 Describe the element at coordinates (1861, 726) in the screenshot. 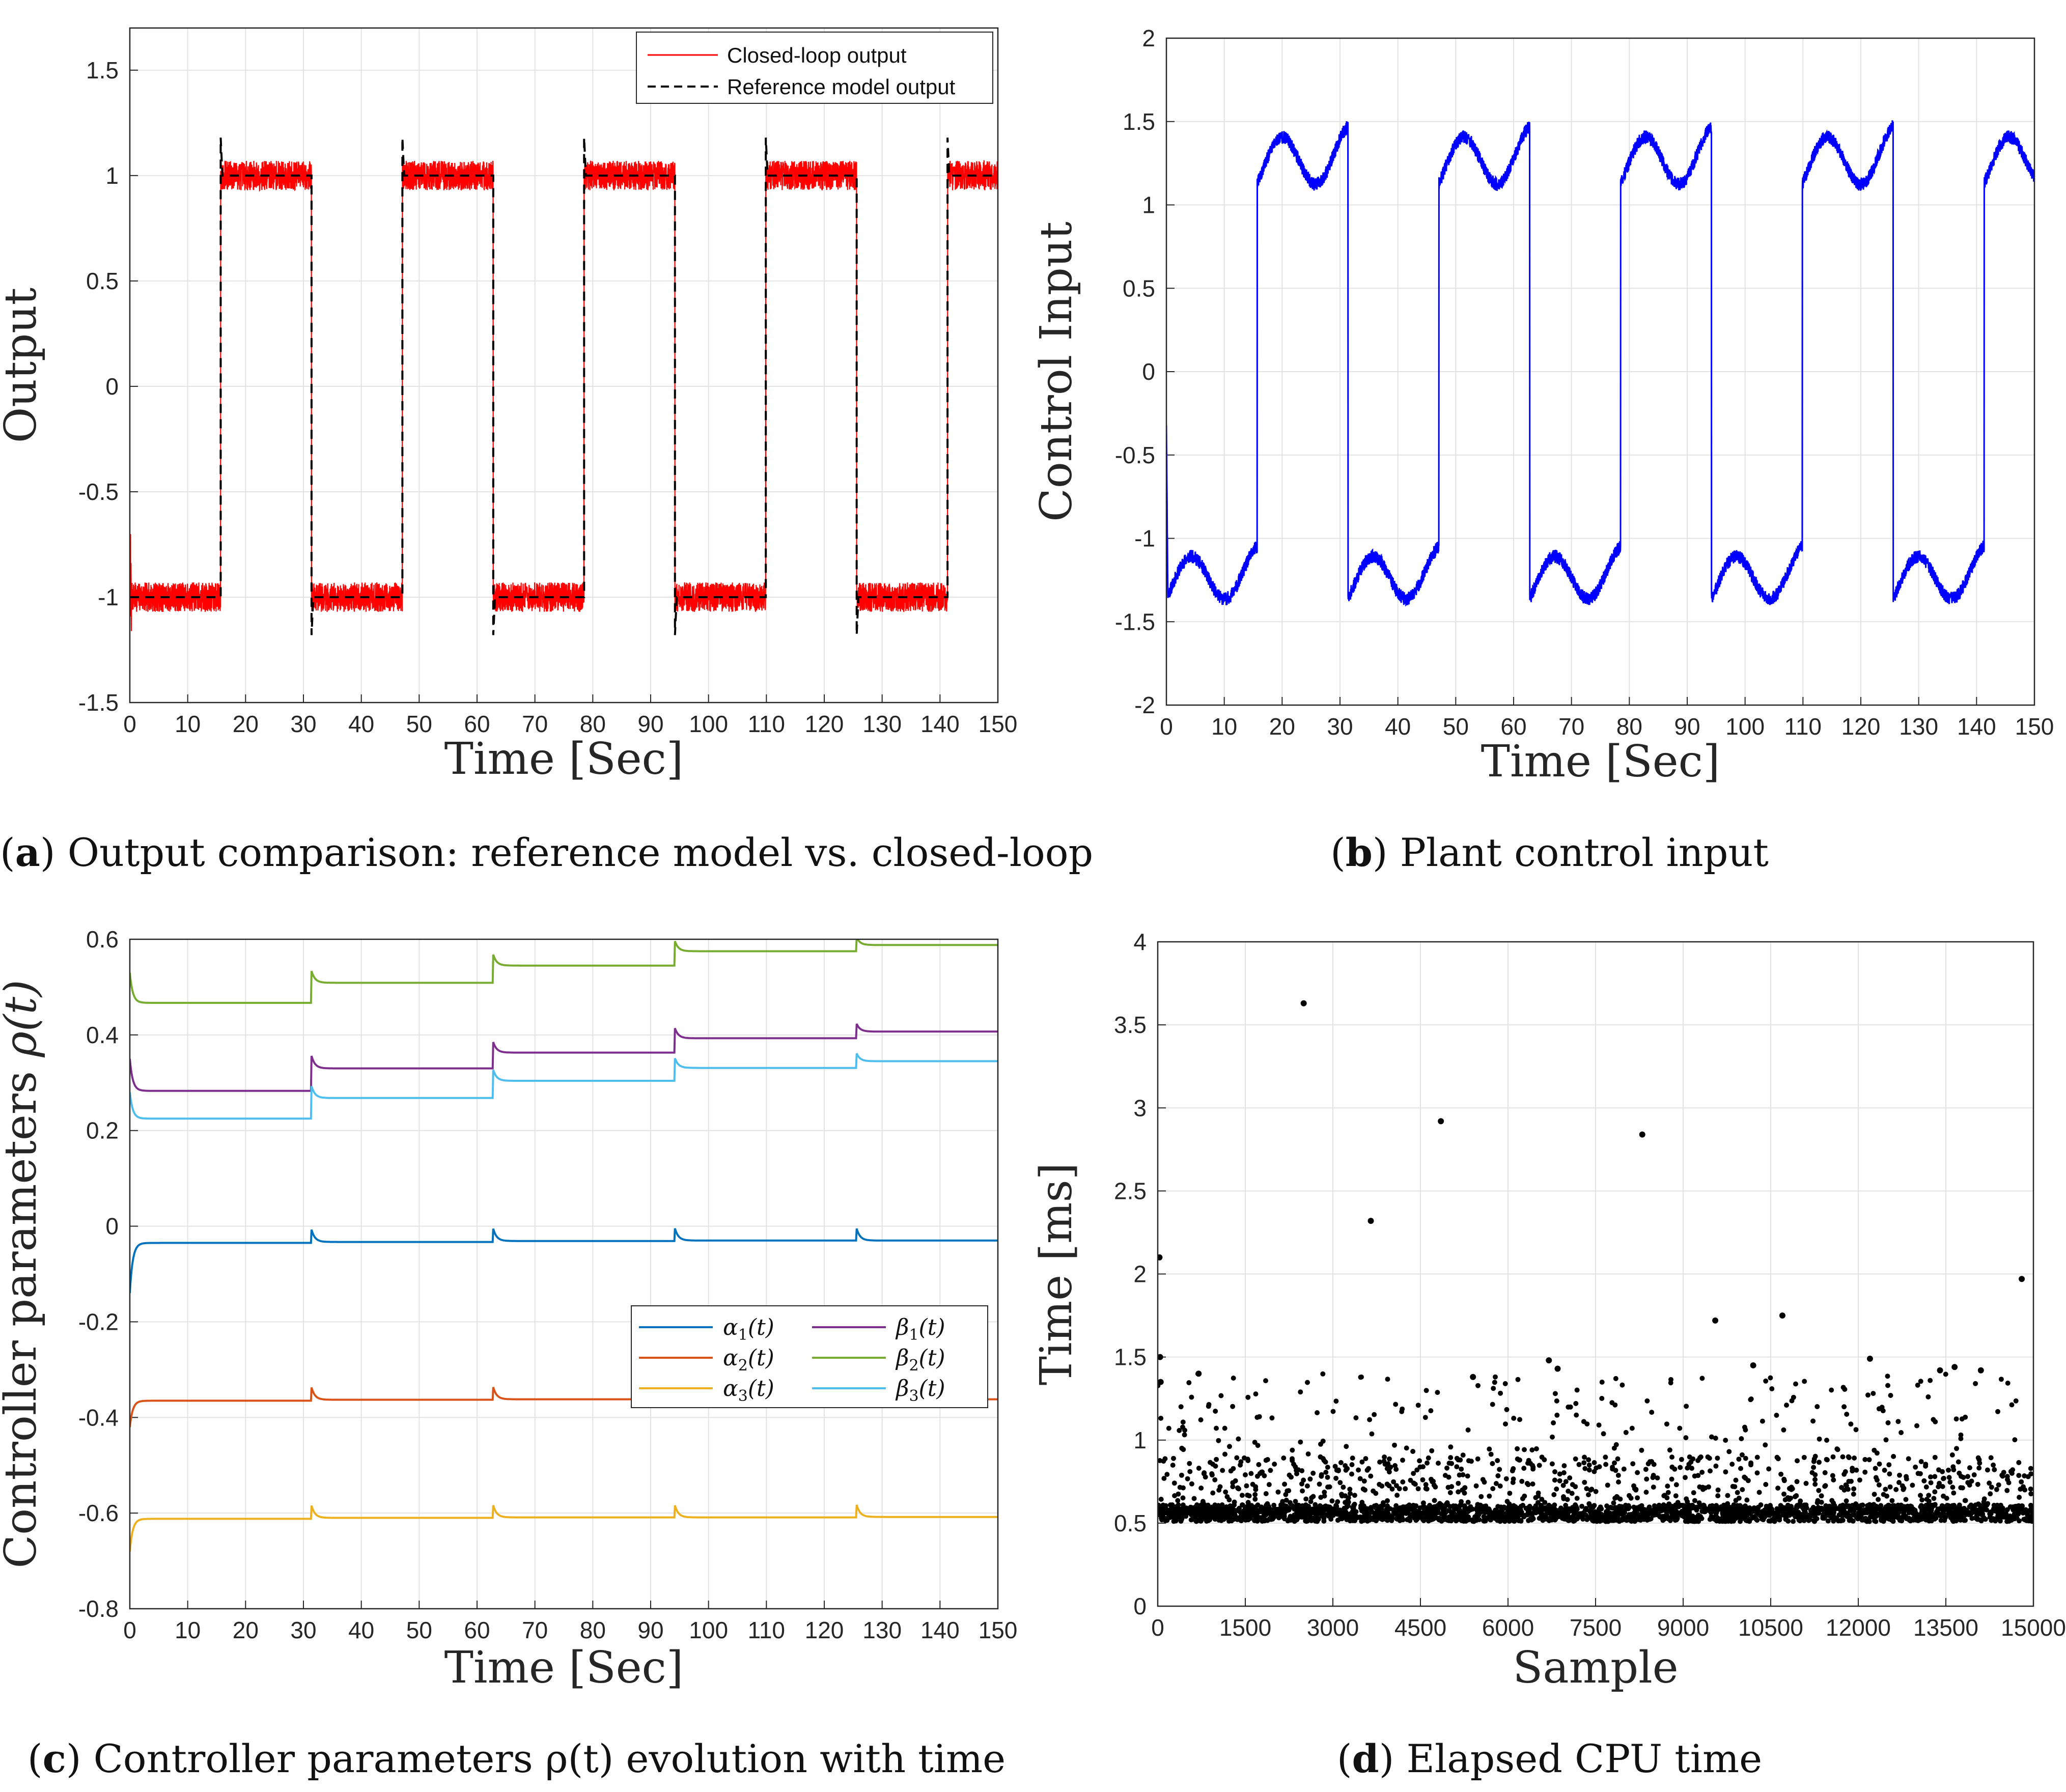

I see `x-tick-label: 120` at that location.